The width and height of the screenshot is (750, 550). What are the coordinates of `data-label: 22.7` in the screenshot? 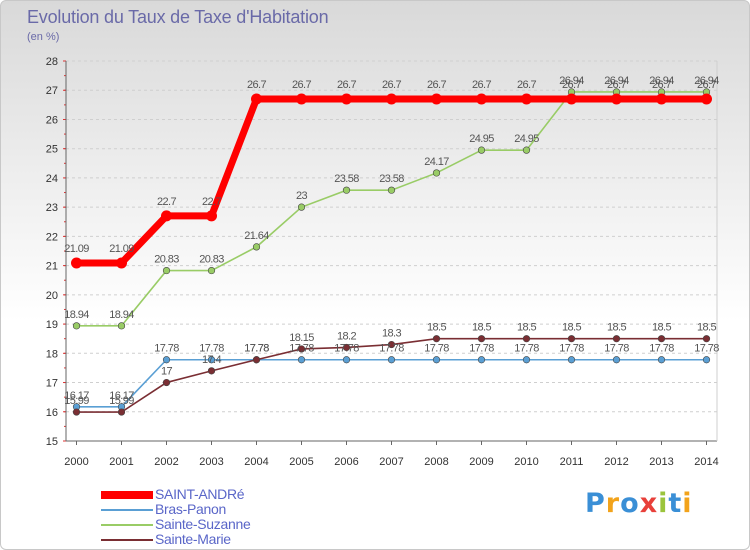 It's located at (166, 202).